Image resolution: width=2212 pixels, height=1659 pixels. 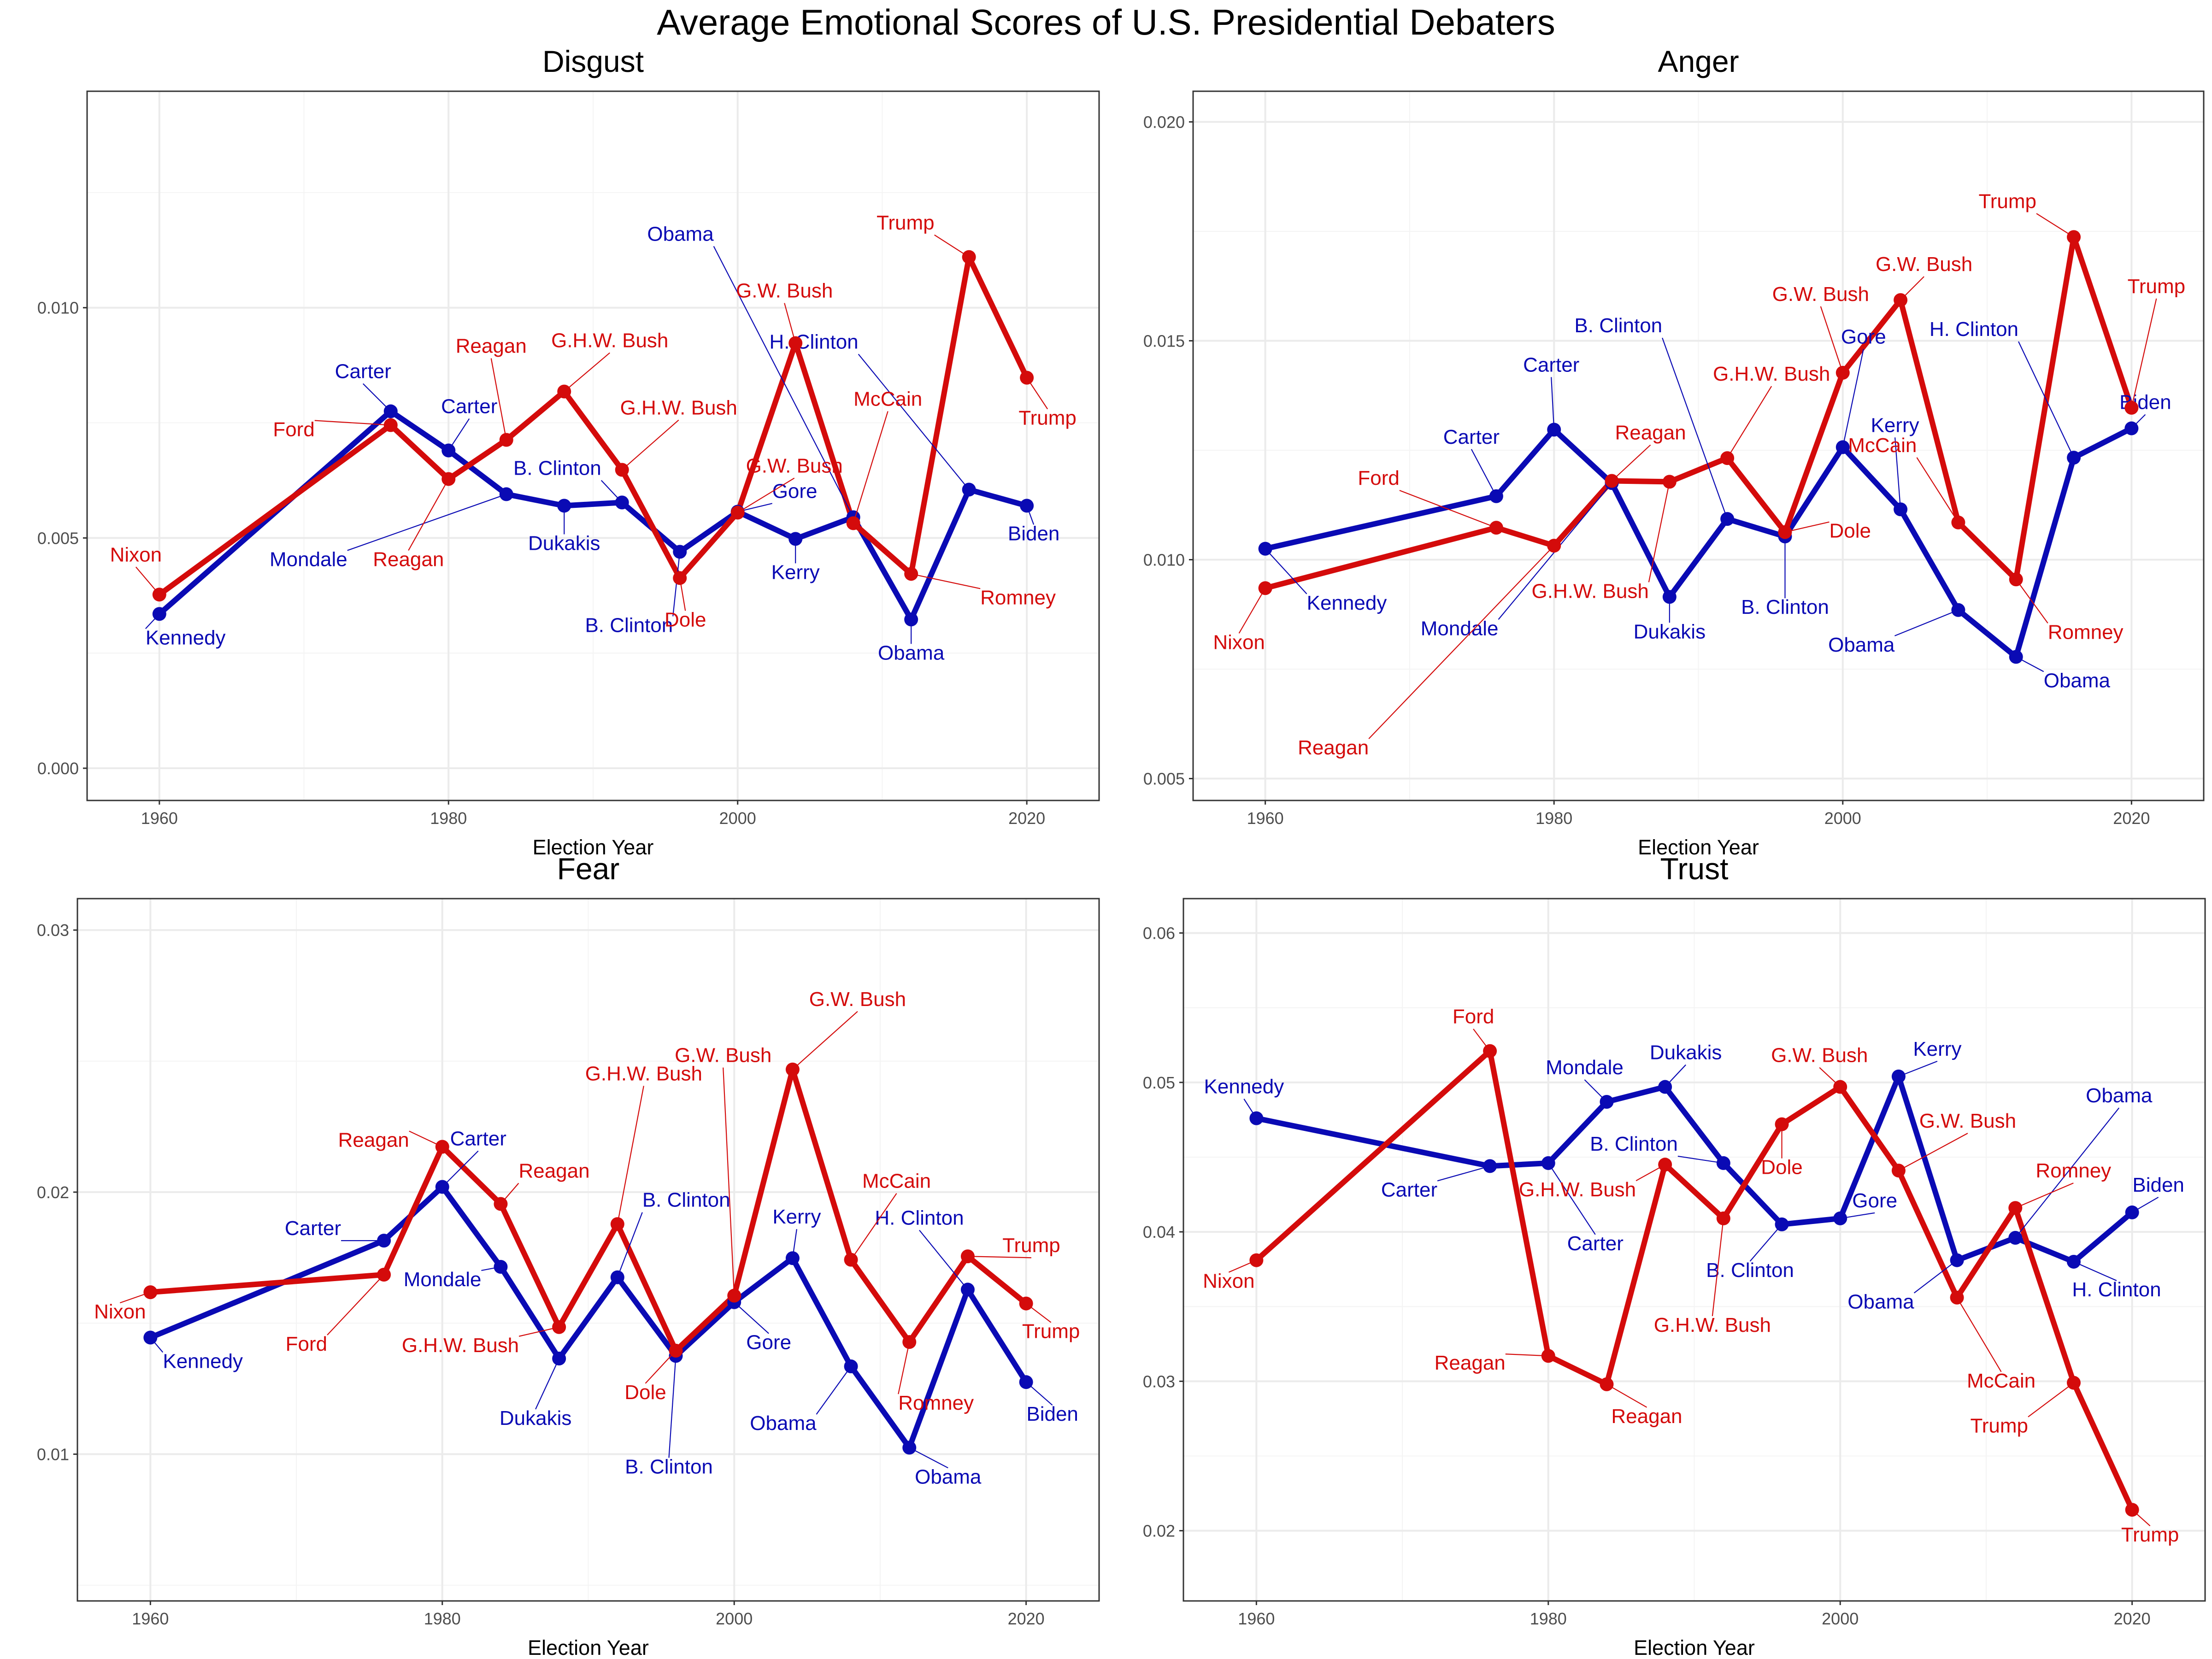 What do you see at coordinates (936, 1403) in the screenshot?
I see `data-label: Romney` at bounding box center [936, 1403].